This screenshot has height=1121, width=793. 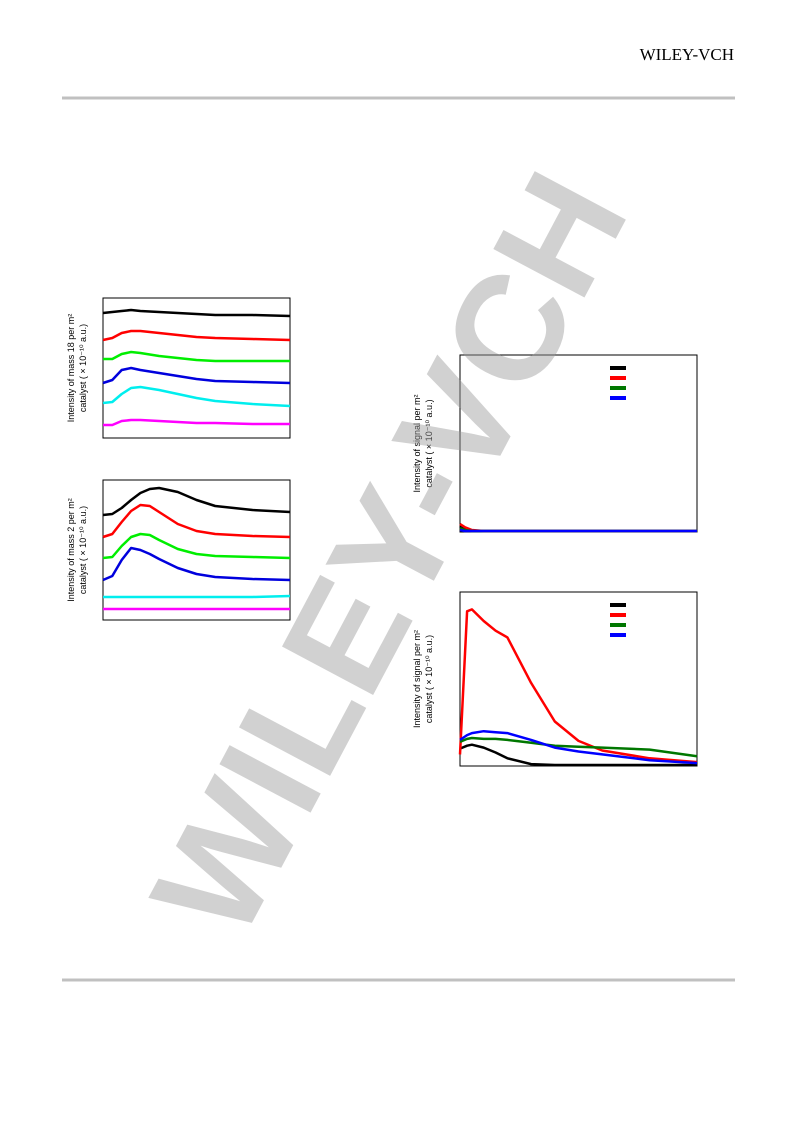 What do you see at coordinates (71, 550) in the screenshot?
I see `y-axis-label: Intensity of mass 2 per m²` at bounding box center [71, 550].